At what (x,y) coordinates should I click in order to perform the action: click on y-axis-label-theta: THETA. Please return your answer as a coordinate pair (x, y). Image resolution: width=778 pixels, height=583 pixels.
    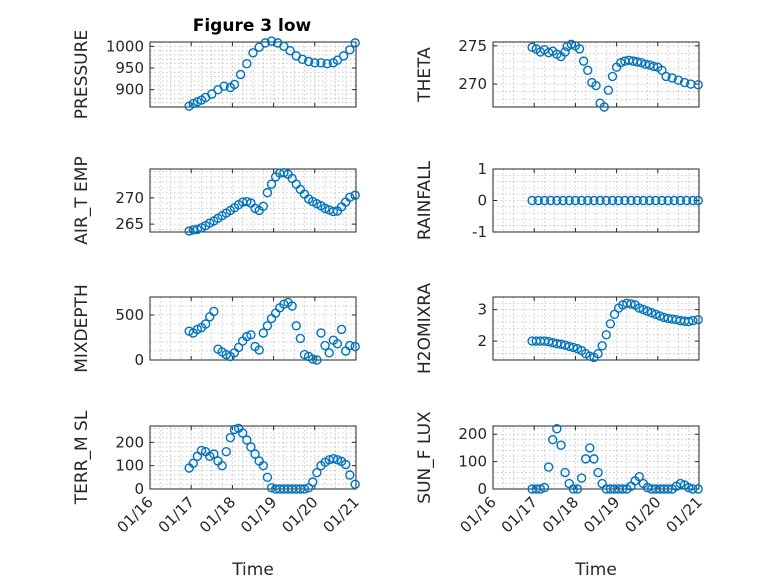
    Looking at the image, I should click on (425, 75).